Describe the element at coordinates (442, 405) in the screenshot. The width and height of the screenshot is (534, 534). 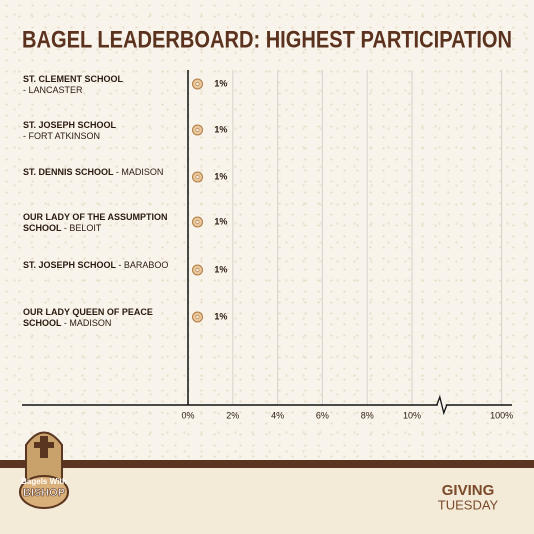
I see `axis-break` at that location.